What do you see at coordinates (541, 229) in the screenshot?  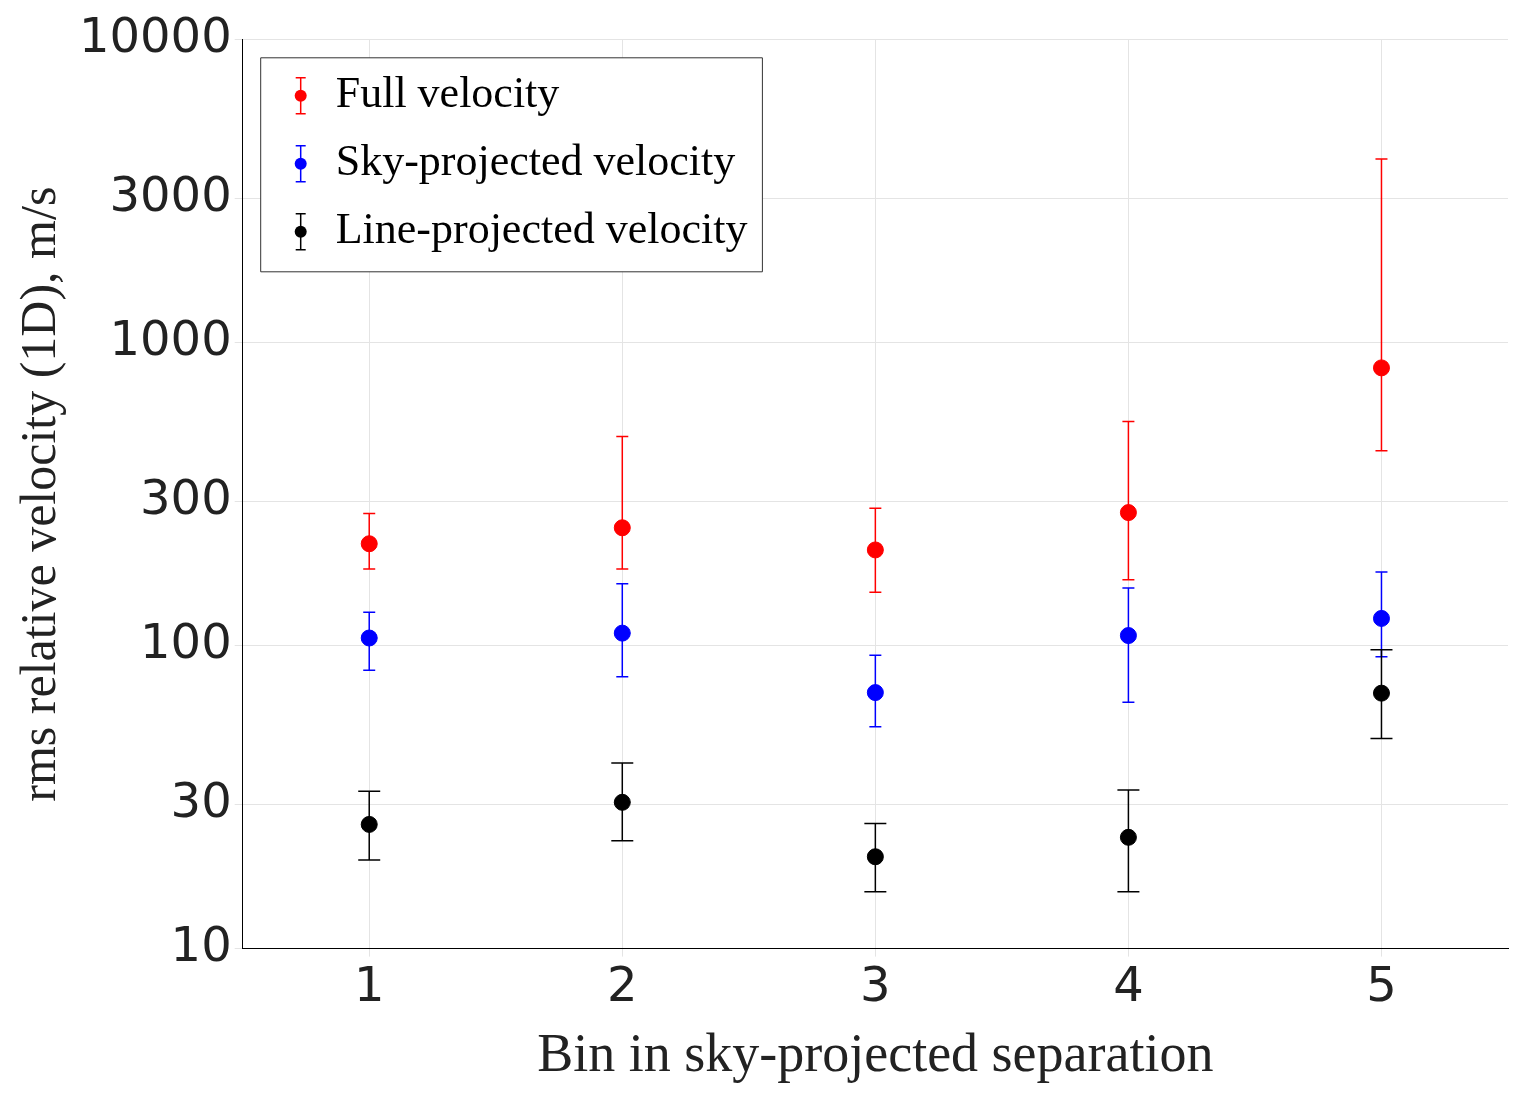 I see `legend-label: Line-projected velocity` at bounding box center [541, 229].